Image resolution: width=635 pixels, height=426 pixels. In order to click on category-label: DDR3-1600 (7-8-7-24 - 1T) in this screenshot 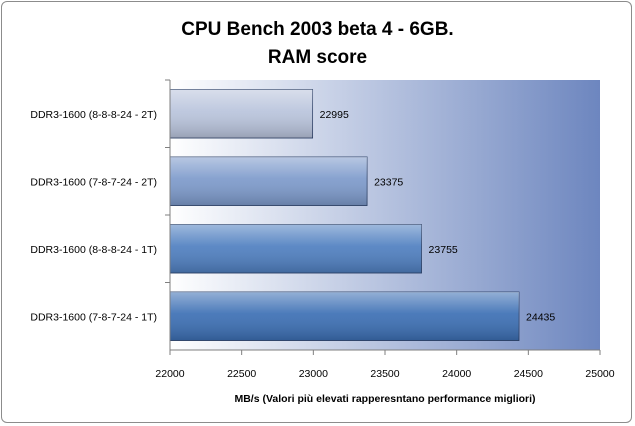, I will do `click(93, 317)`.